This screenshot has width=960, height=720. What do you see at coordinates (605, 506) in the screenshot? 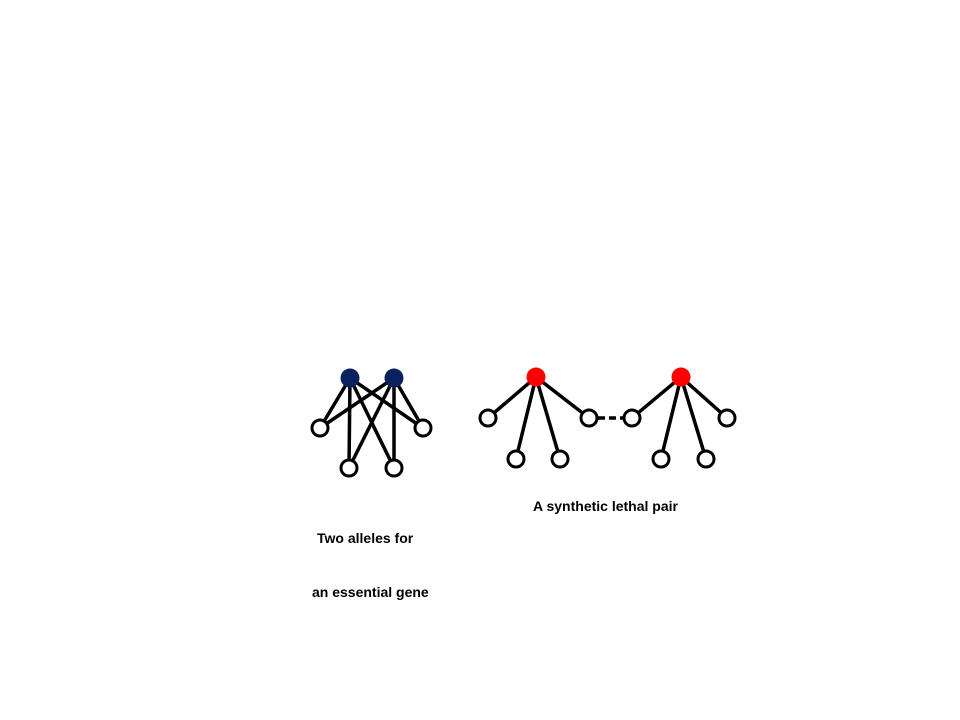
I see `synthetic-lethal-caption: A synthetic lethal pair` at bounding box center [605, 506].